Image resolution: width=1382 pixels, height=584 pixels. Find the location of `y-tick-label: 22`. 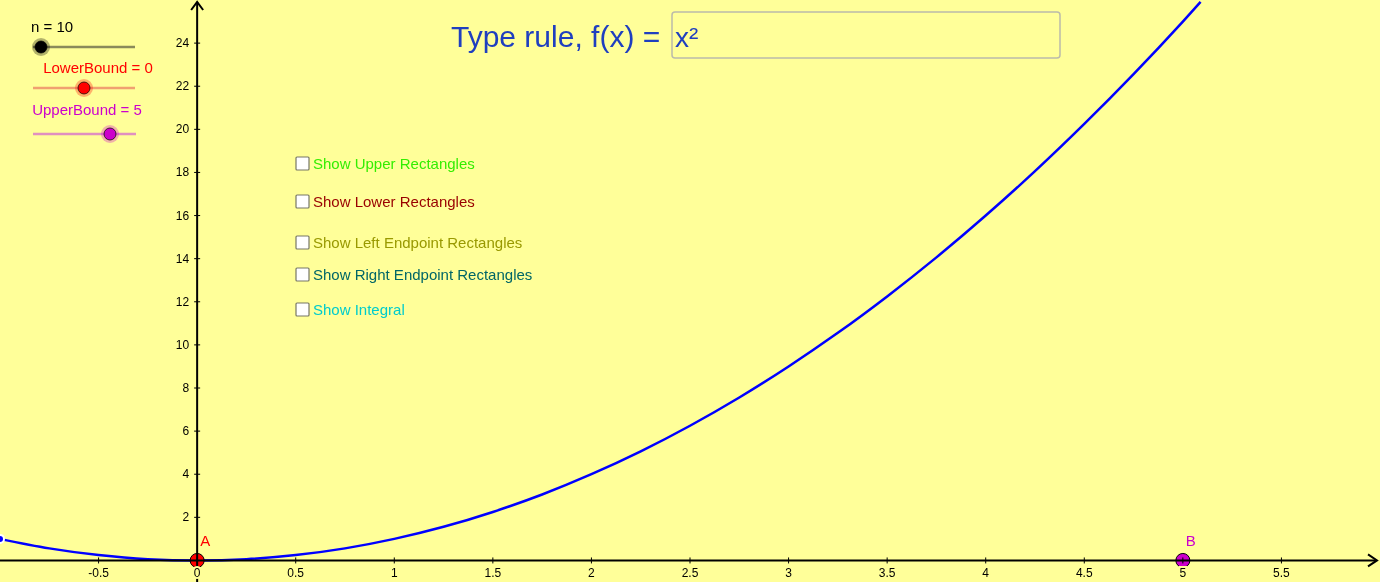

y-tick-label: 22 is located at coordinates (182, 86).